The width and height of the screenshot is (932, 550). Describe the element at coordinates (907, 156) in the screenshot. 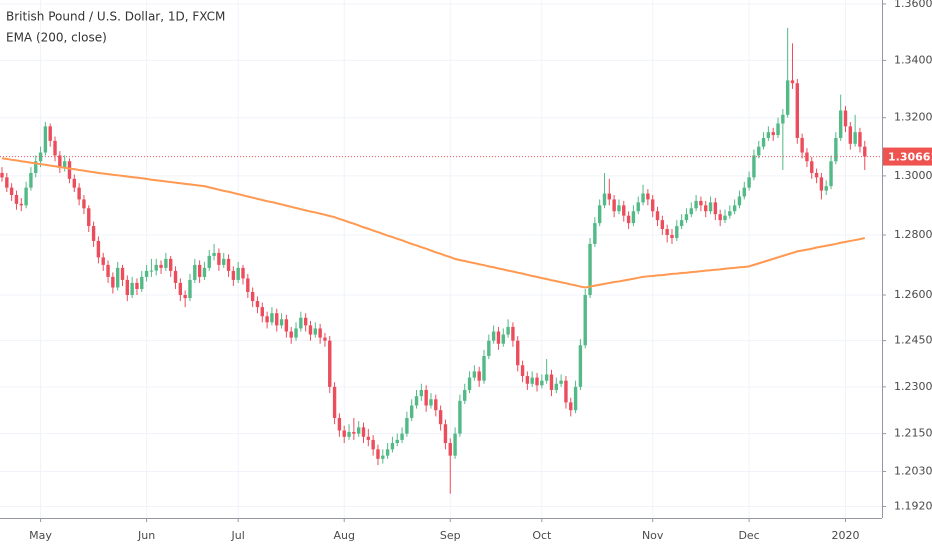

I see `last-price-box` at that location.